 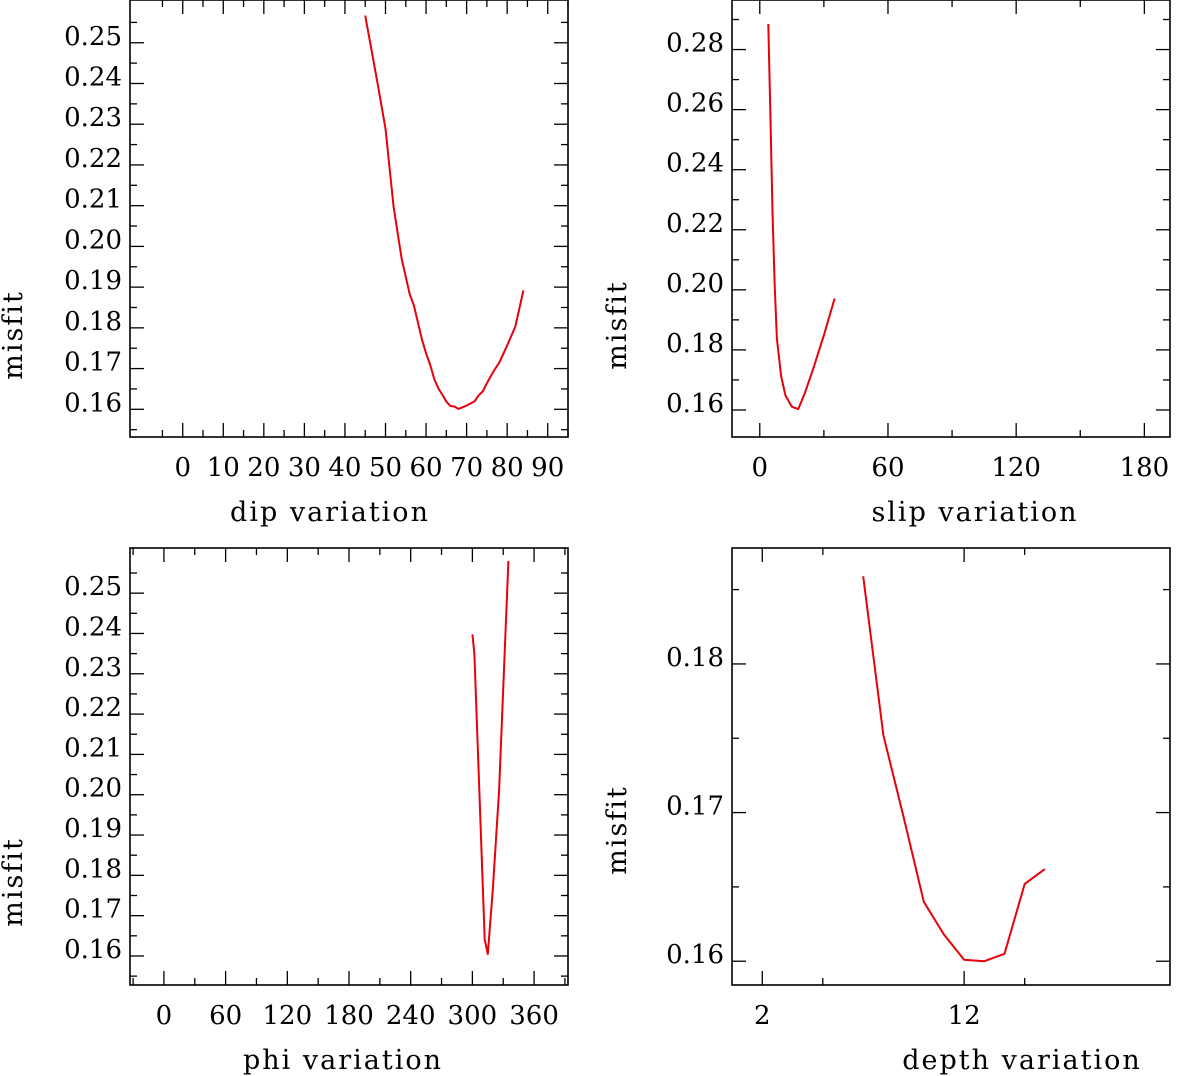 I want to click on x-axis-title: dip variation, so click(x=330, y=512).